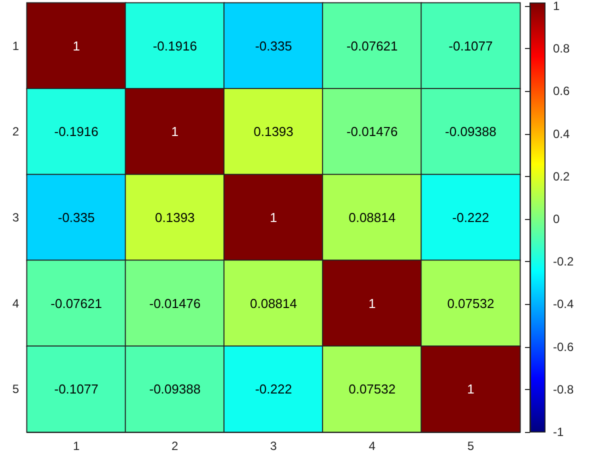  What do you see at coordinates (175, 446) in the screenshot?
I see `x-tick-label: 2` at bounding box center [175, 446].